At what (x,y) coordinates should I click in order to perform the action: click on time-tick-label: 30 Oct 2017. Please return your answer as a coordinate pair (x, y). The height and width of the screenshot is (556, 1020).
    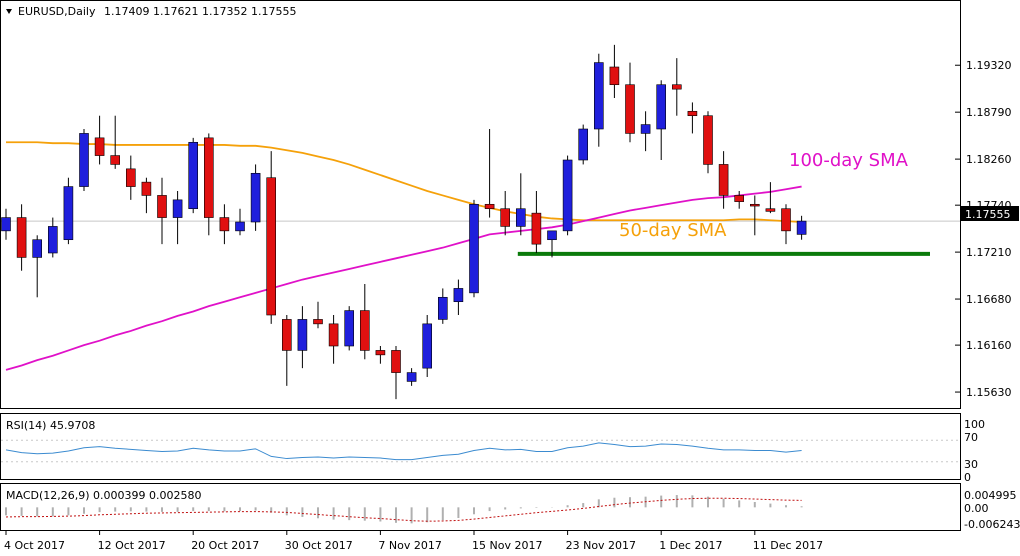
    Looking at the image, I should click on (319, 545).